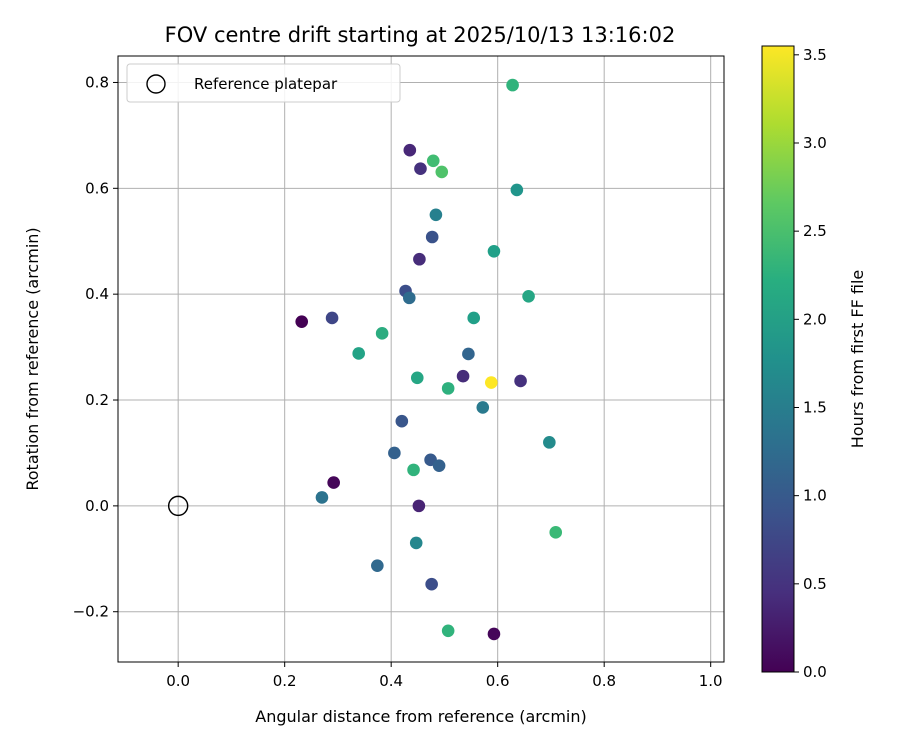 The image size is (900, 750). What do you see at coordinates (97, 188) in the screenshot?
I see `y-tick-label: 0.6` at bounding box center [97, 188].